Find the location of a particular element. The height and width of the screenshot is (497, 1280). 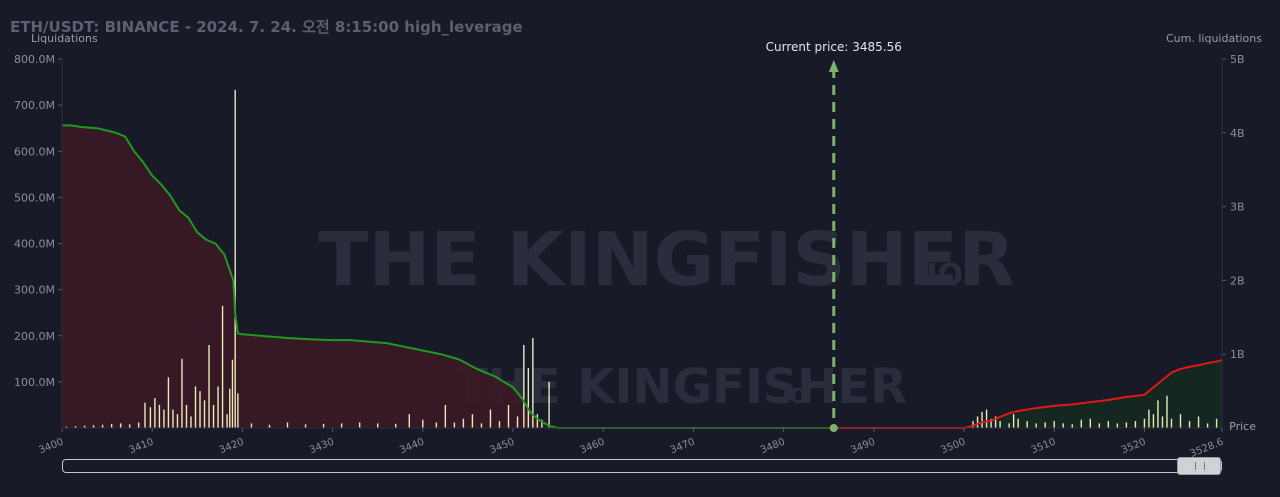

current-price-label: Current price: 3485.56 is located at coordinates (834, 47).